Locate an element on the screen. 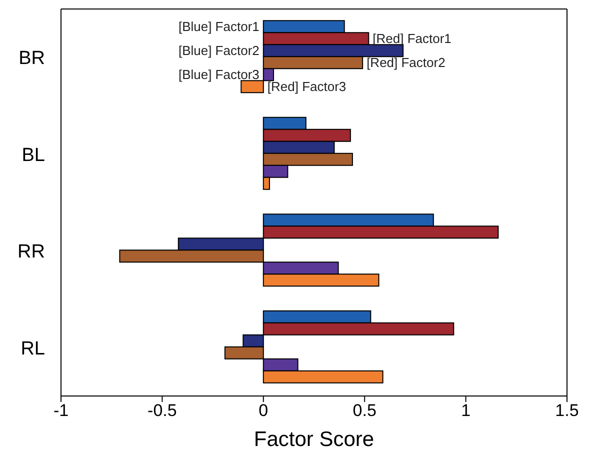 Image resolution: width=593 pixels, height=450 pixels. x-tick-label: 0.5 is located at coordinates (364, 410).